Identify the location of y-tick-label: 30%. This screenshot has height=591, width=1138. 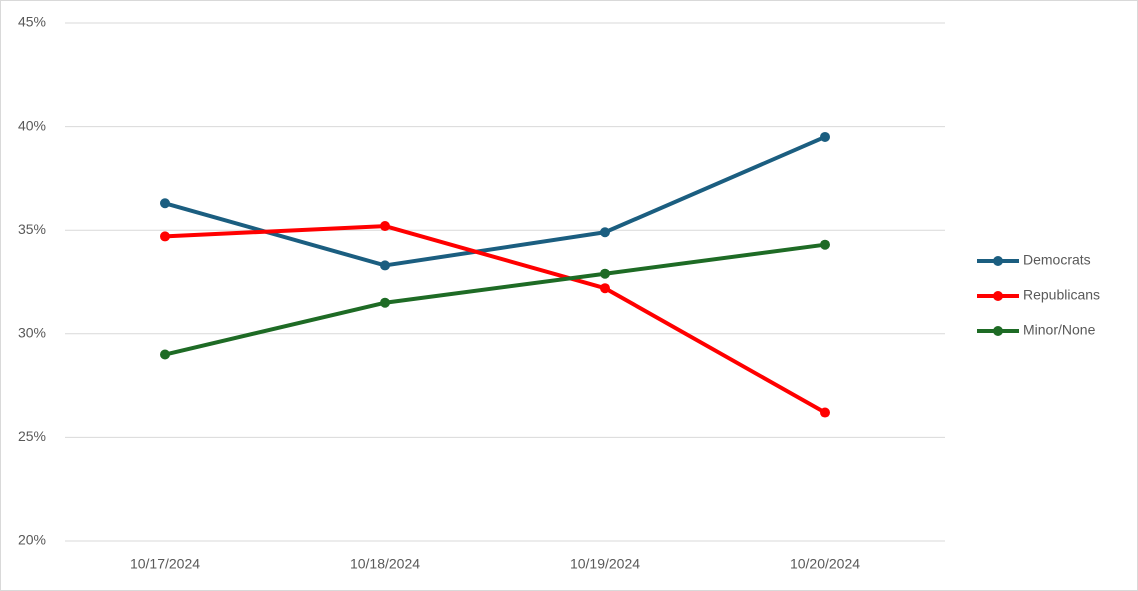
(32, 333).